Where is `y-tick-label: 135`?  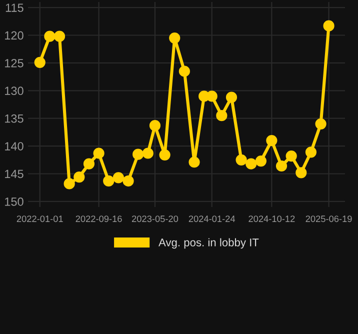 y-tick-label: 135 is located at coordinates (14, 118).